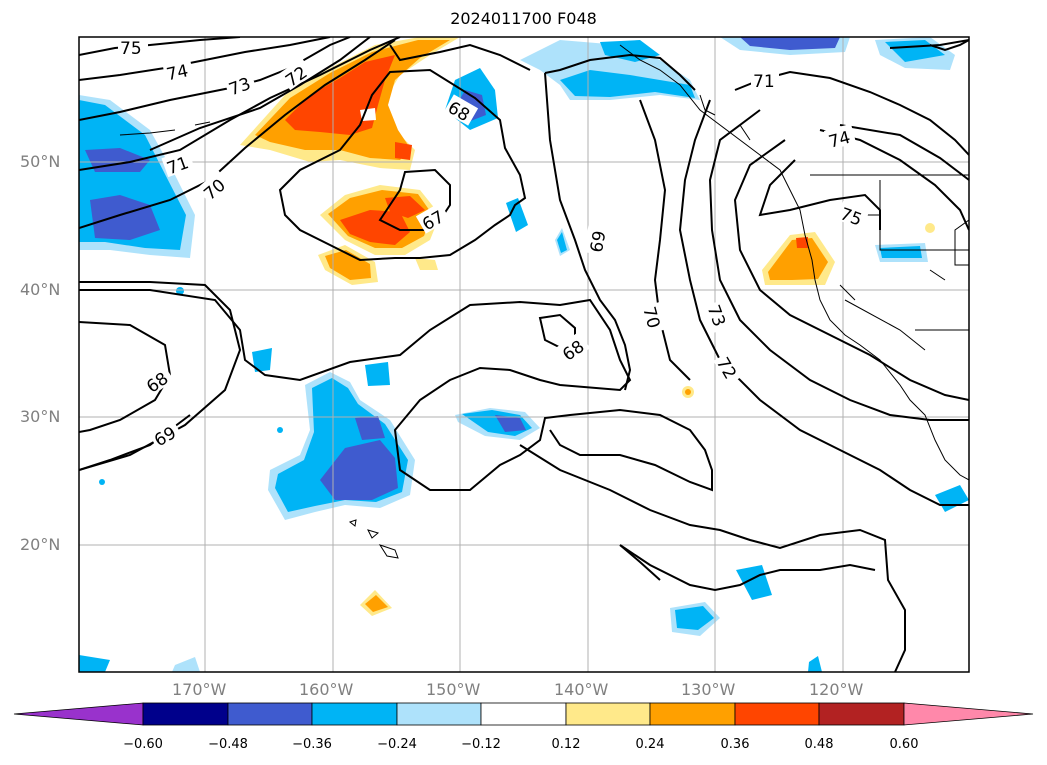  Describe the element at coordinates (177, 73) in the screenshot. I see `contour-label: 74` at that location.